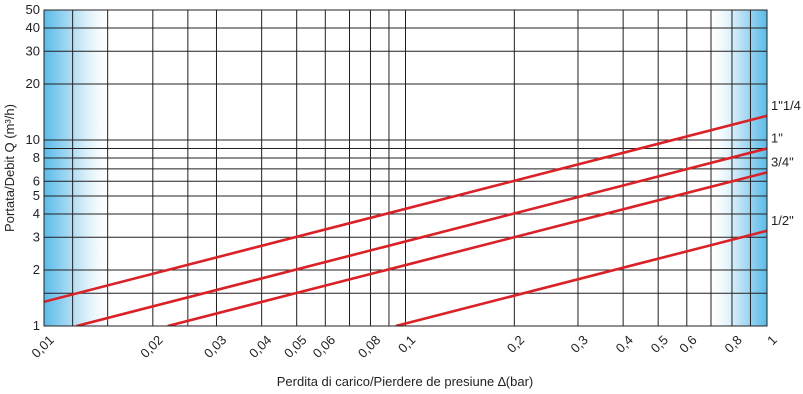 This screenshot has width=803, height=394. Describe the element at coordinates (324, 346) in the screenshot. I see `x-tick-label: 0,06` at that location.